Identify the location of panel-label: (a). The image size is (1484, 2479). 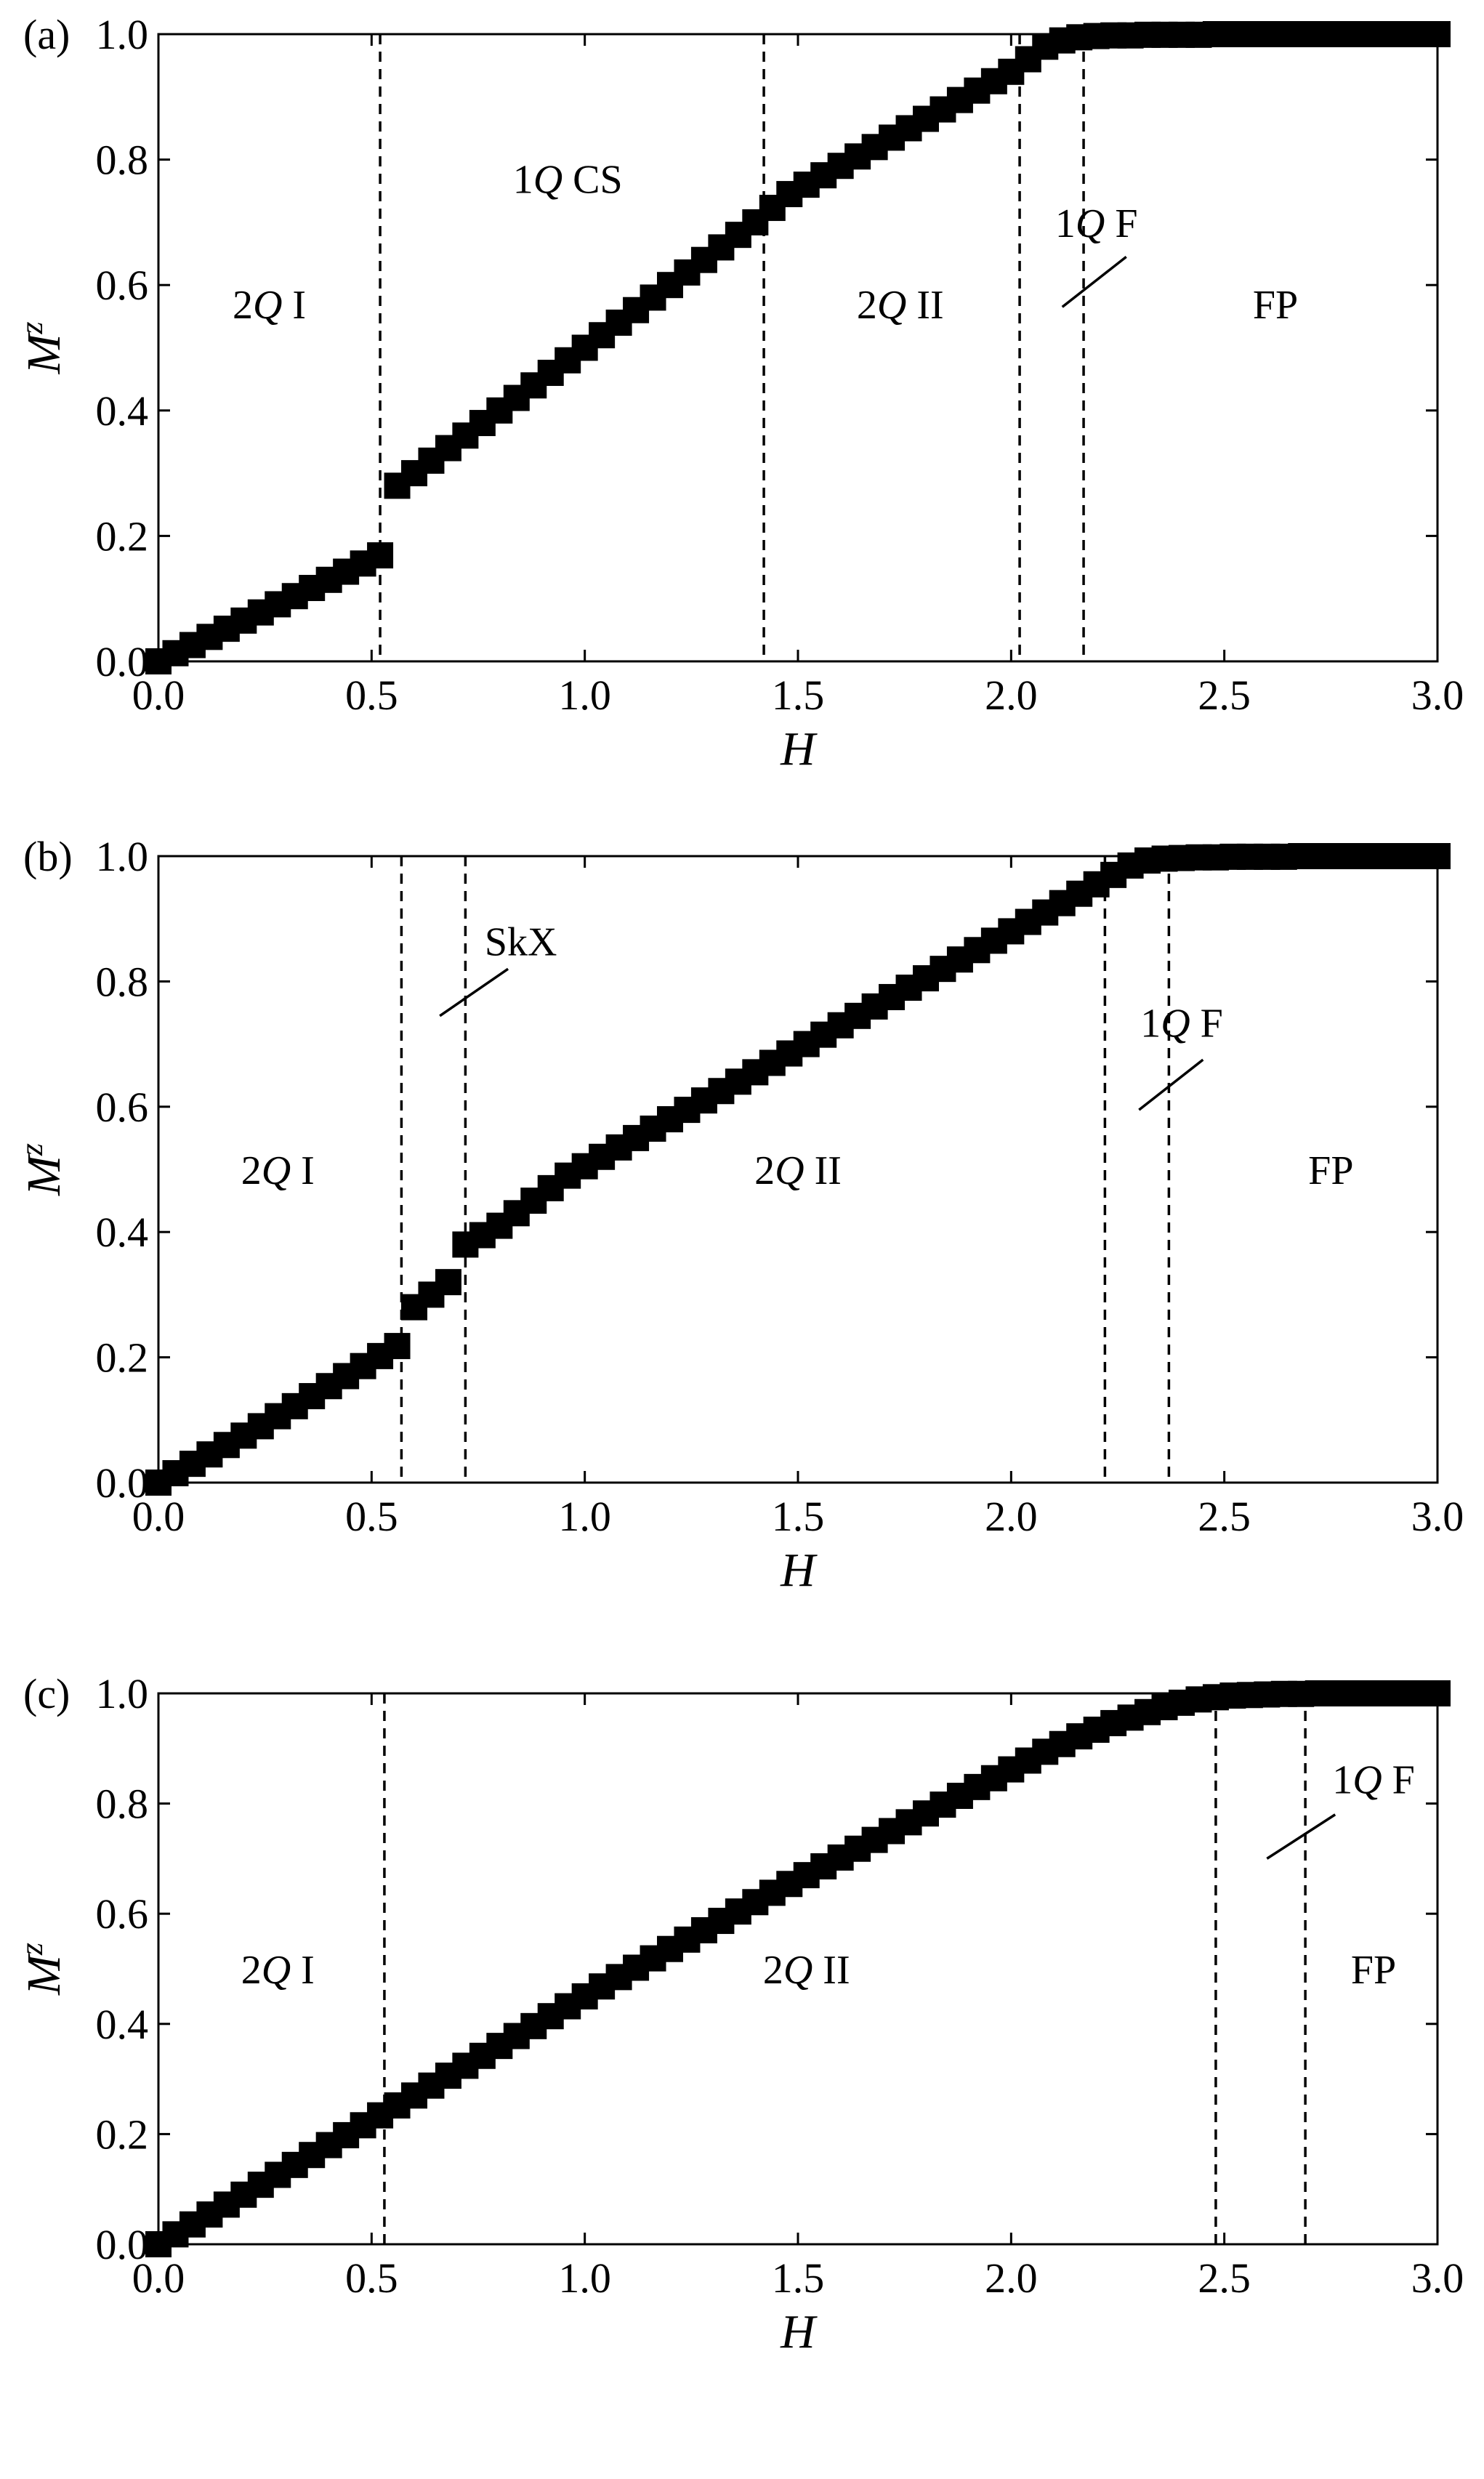
(47, 34).